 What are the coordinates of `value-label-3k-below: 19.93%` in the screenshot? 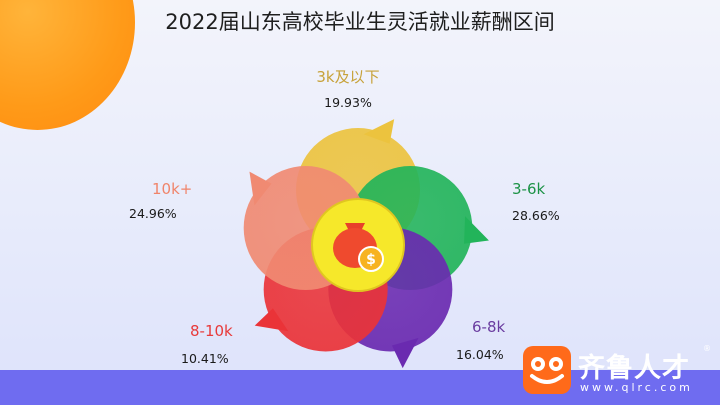 It's located at (348, 102).